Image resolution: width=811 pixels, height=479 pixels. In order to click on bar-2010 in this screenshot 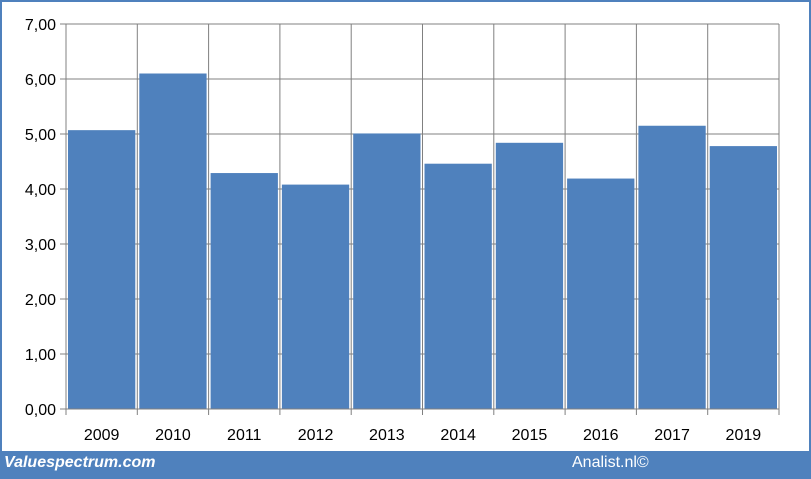, I will do `click(173, 241)`.